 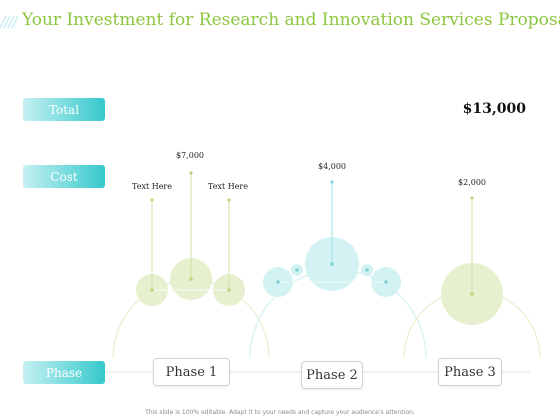 I want to click on corner-stripes-icon, so click(x=9, y=22).